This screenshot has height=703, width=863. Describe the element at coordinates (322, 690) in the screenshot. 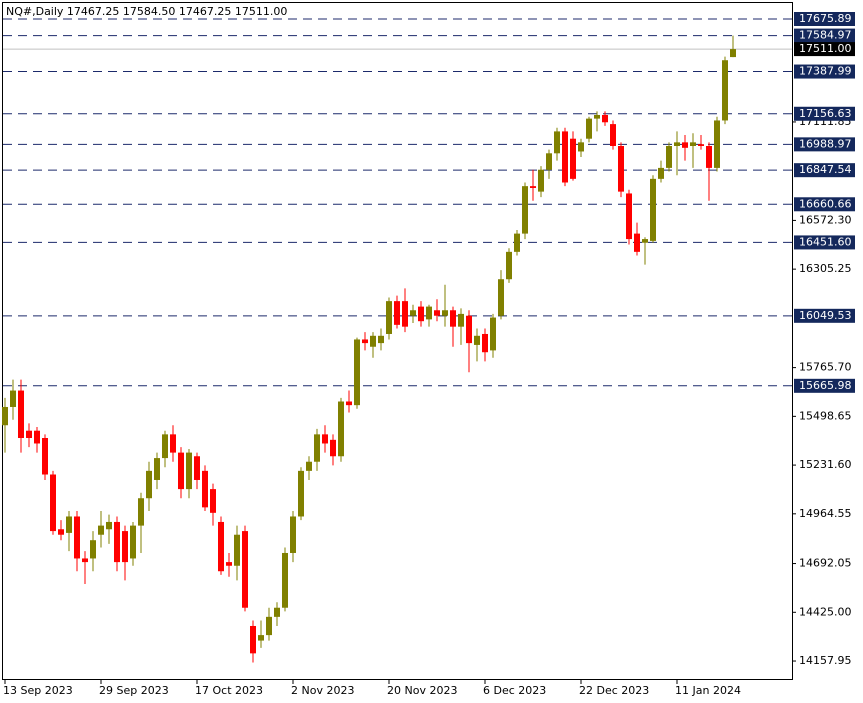

I see `x-tick-label: 2 Nov 2023` at that location.